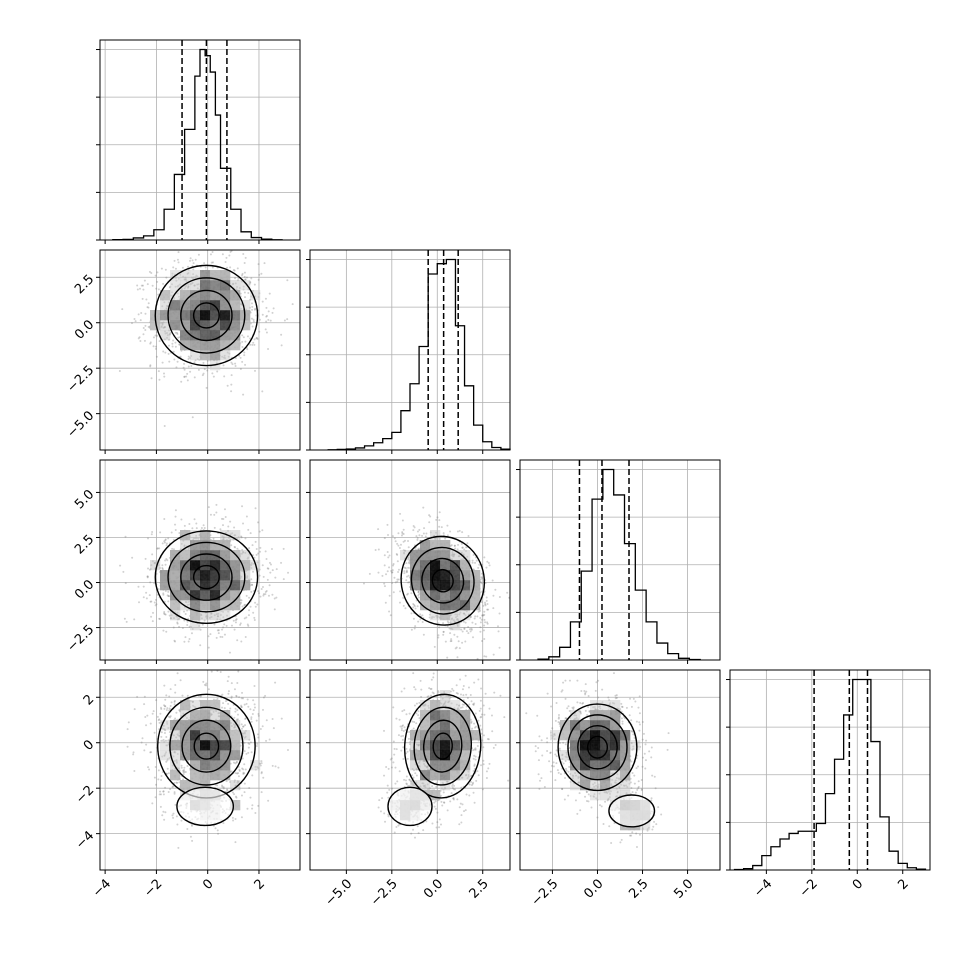  What do you see at coordinates (410, 350) in the screenshot?
I see `panel-frame` at bounding box center [410, 350].